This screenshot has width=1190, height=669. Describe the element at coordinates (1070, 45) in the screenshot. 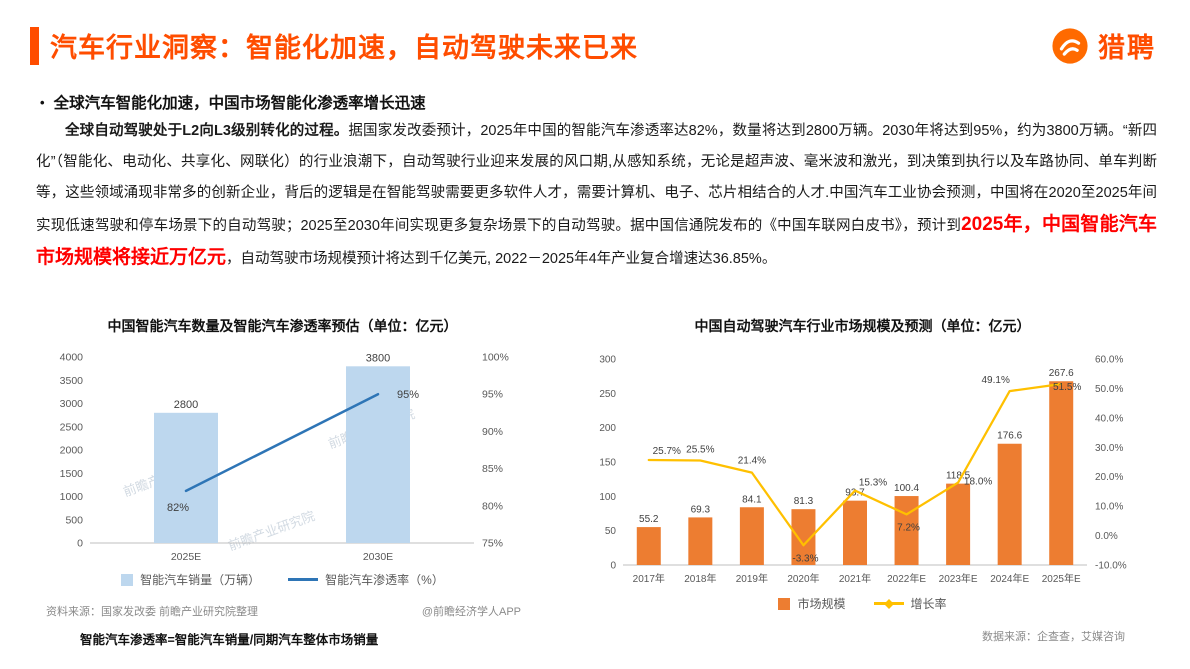

I see `liepin-logo-icon` at that location.